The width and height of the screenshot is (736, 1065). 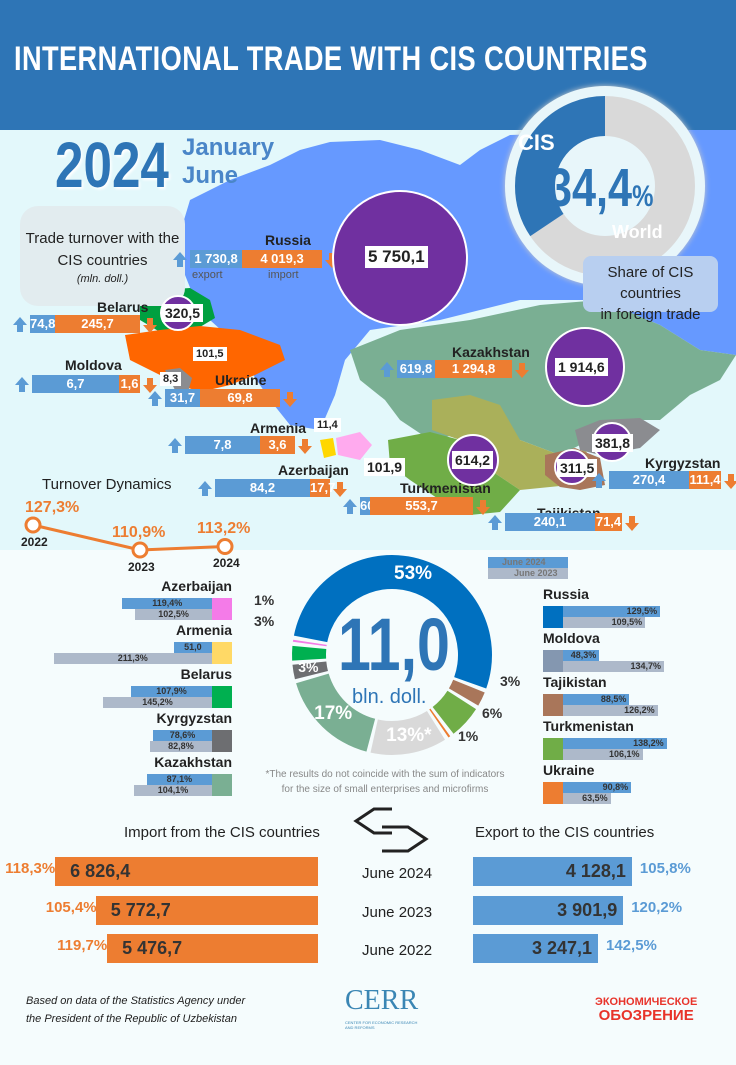 What do you see at coordinates (43, 324) in the screenshot?
I see `export-bar: 74,8` at bounding box center [43, 324].